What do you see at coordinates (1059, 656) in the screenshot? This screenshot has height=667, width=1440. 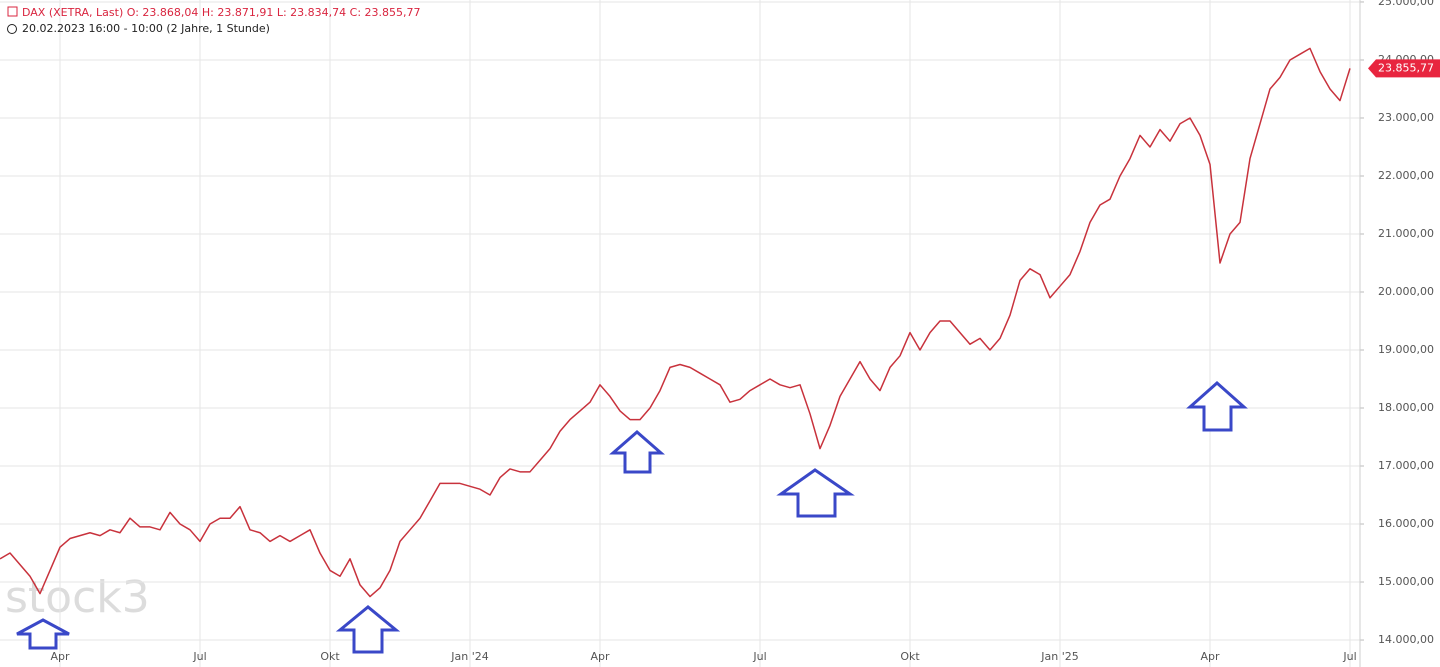 I see `x-tick-label: Jan '25` at bounding box center [1059, 656].